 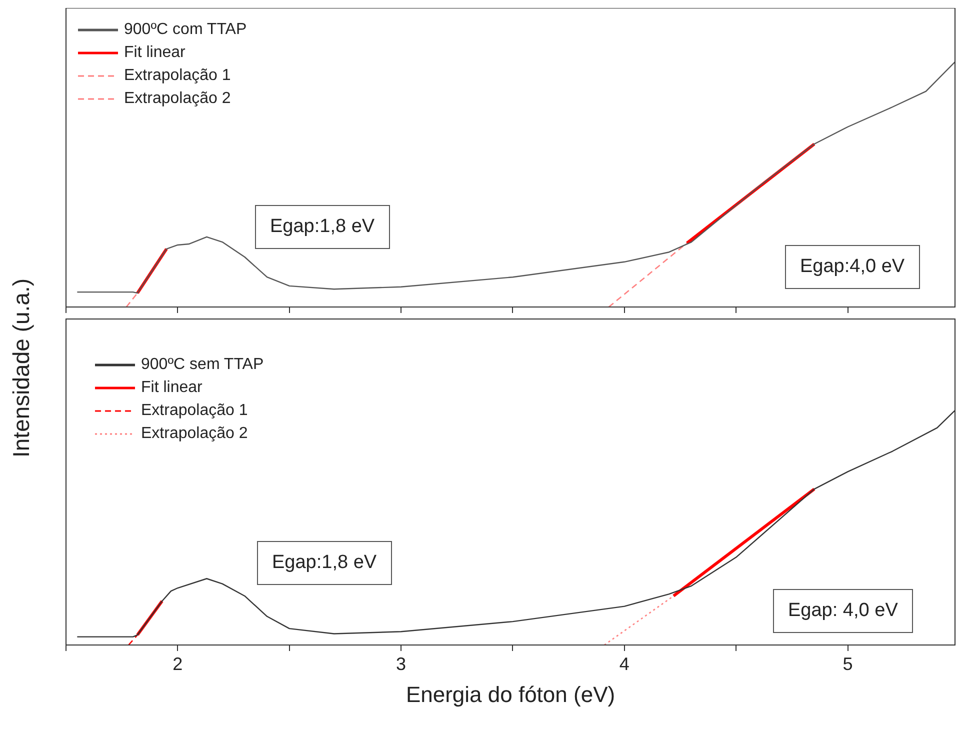 I want to click on legend-label: 900ºC sem TTAP, so click(x=202, y=365).